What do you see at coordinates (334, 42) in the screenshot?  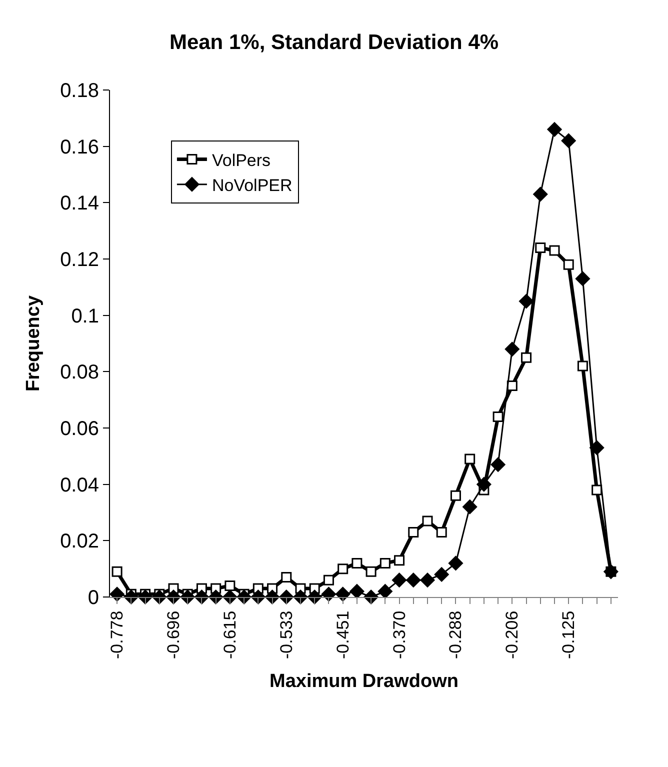 I see `chart-title: Mean 1%, Standard Deviation 4%` at bounding box center [334, 42].